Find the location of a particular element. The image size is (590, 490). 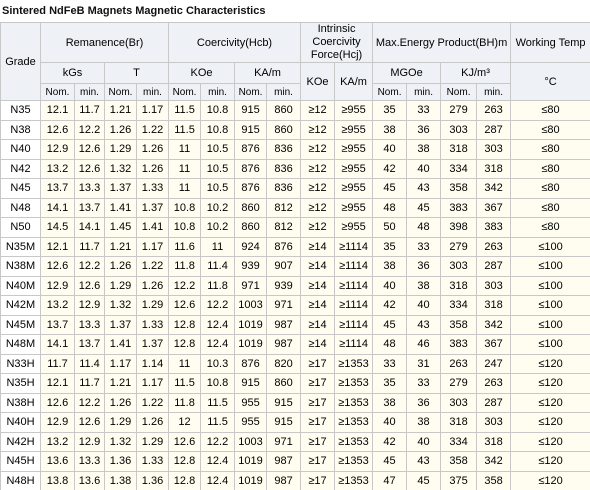

grade-cell: N38M is located at coordinates (20, 266).